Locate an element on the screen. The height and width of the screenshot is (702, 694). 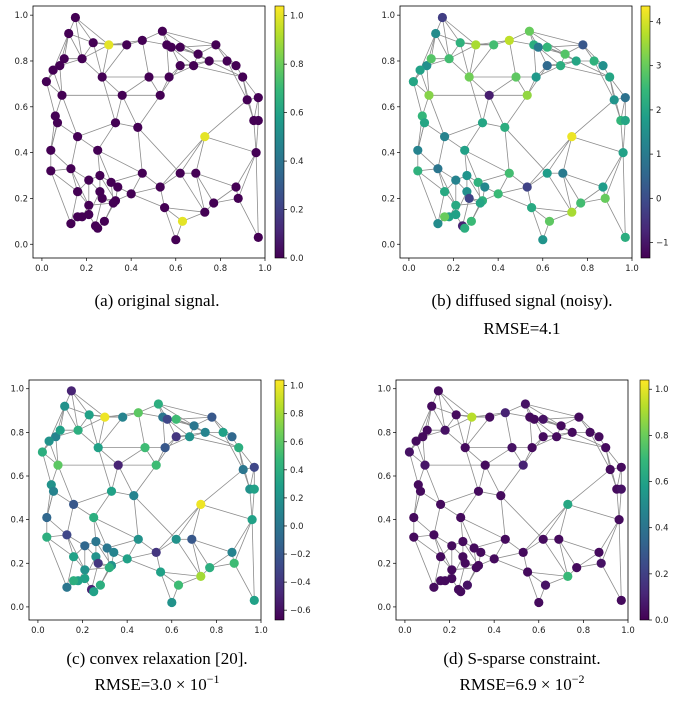
x-tick-label: 0.0 is located at coordinates (42, 269).